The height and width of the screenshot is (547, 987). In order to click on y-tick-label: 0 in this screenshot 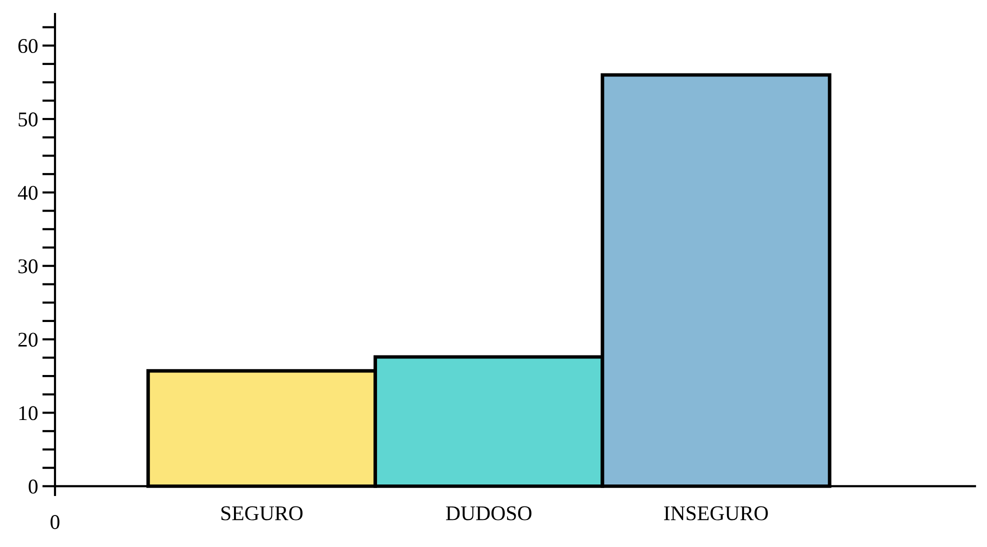, I will do `click(33, 487)`.